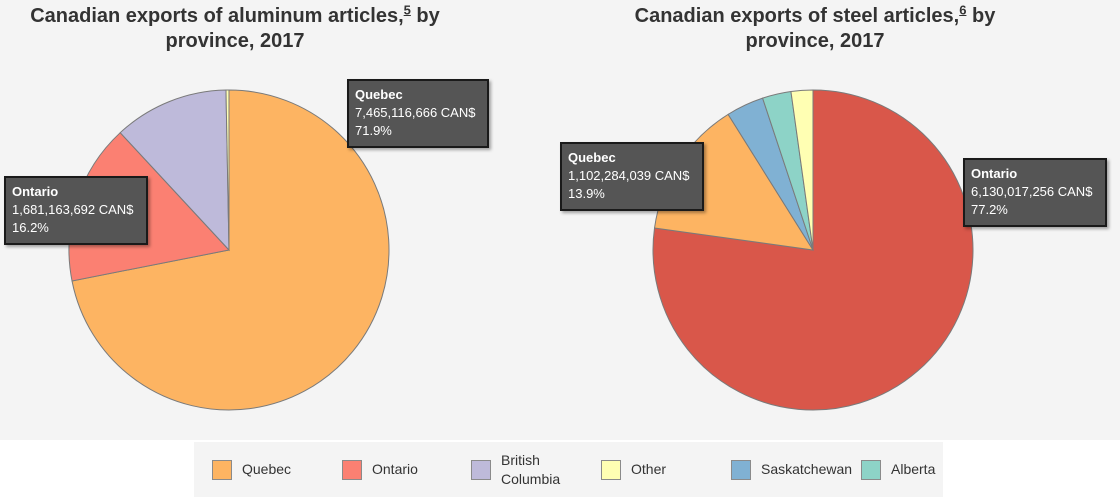 The width and height of the screenshot is (1120, 499). I want to click on legend-item-other: Other, so click(633, 469).